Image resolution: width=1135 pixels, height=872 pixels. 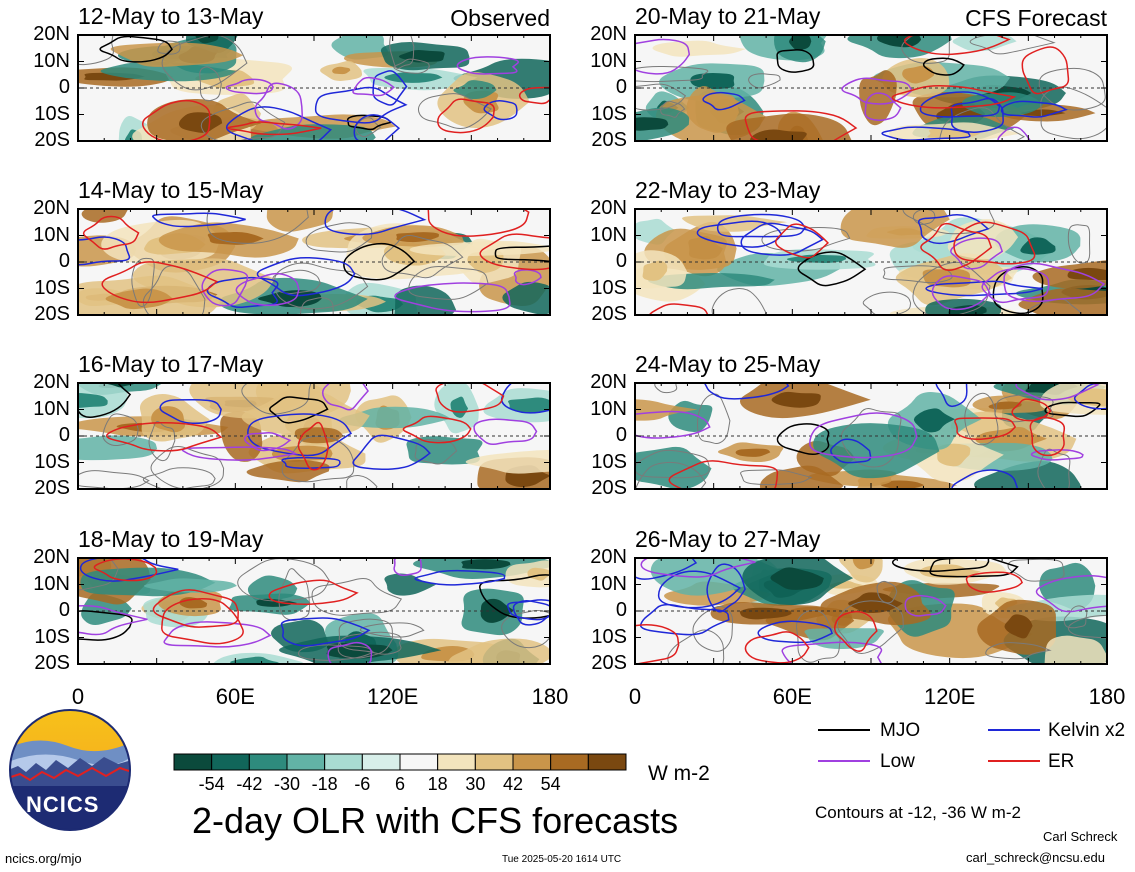 I want to click on logo-text: NCICS, so click(x=63, y=804).